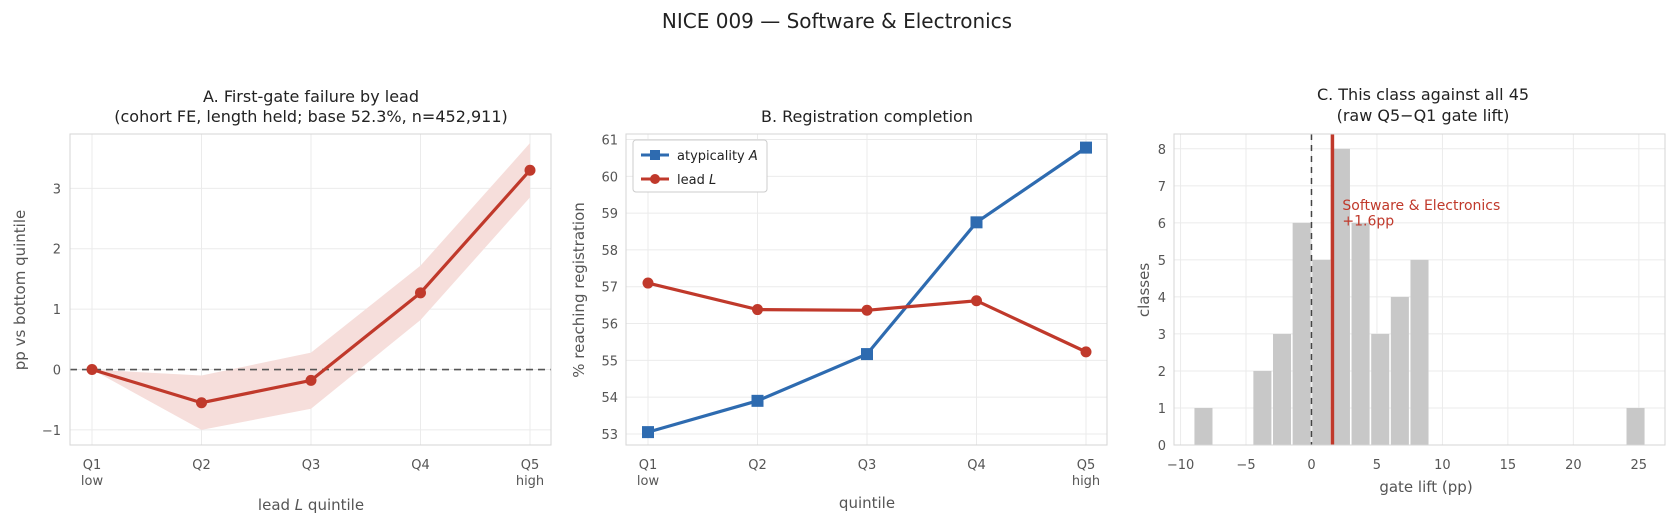  What do you see at coordinates (609, 325) in the screenshot?
I see `y-tick-label: 56` at bounding box center [609, 325].